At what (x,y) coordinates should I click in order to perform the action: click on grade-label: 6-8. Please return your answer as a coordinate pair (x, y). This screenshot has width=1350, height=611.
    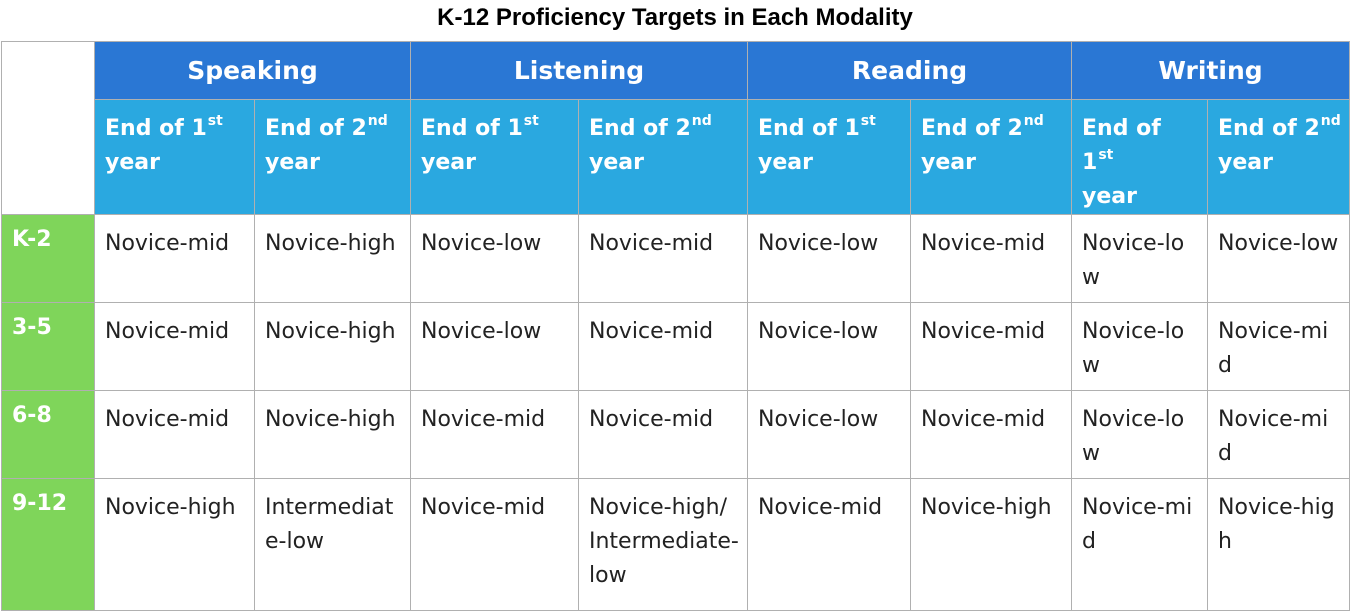
    Looking at the image, I should click on (48, 434).